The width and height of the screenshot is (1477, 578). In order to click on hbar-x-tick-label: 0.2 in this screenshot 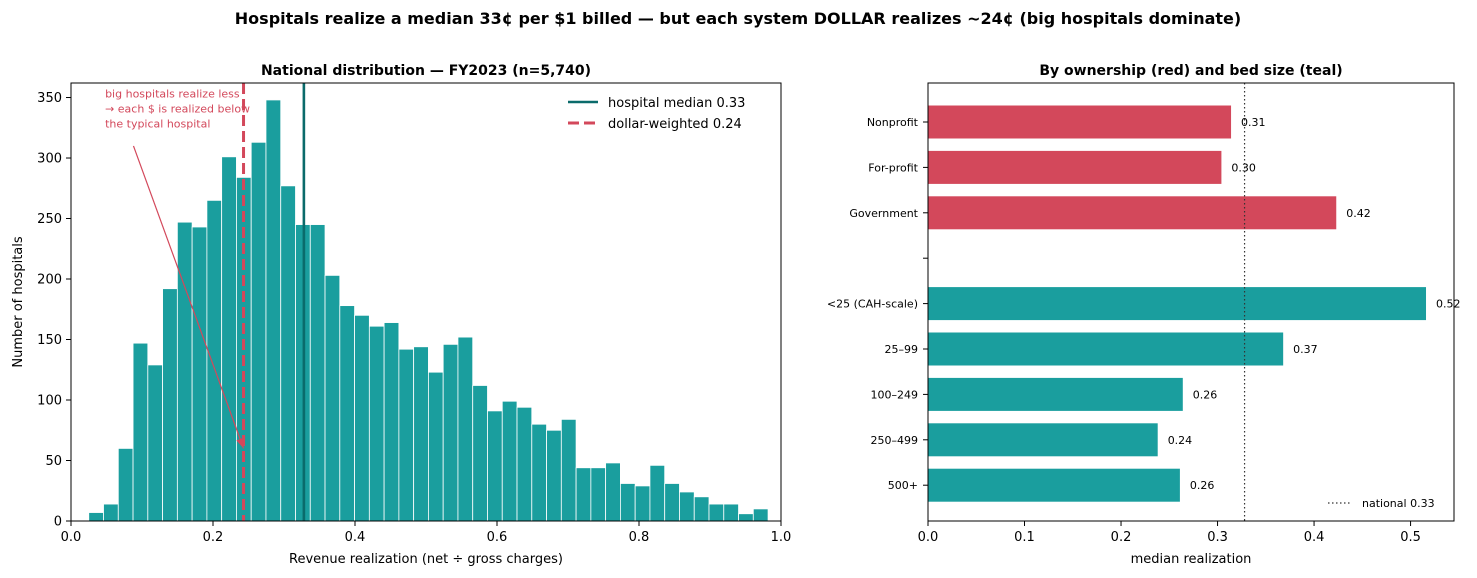, I will do `click(1121, 537)`.